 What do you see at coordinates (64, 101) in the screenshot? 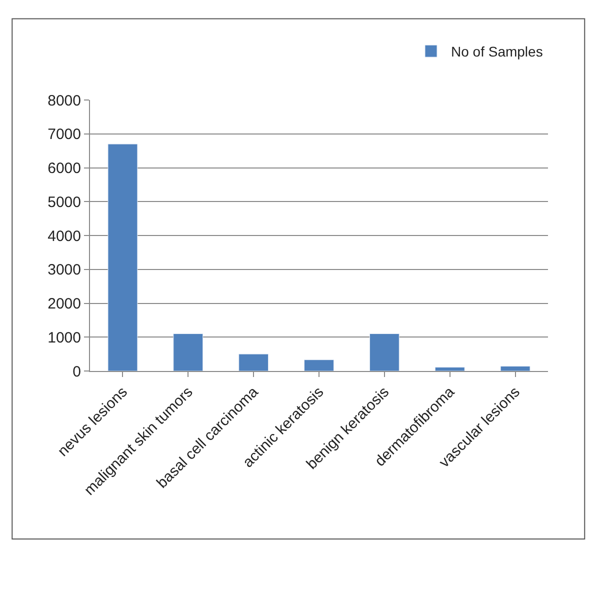
I see `y-tick-label: 8000` at bounding box center [64, 101].